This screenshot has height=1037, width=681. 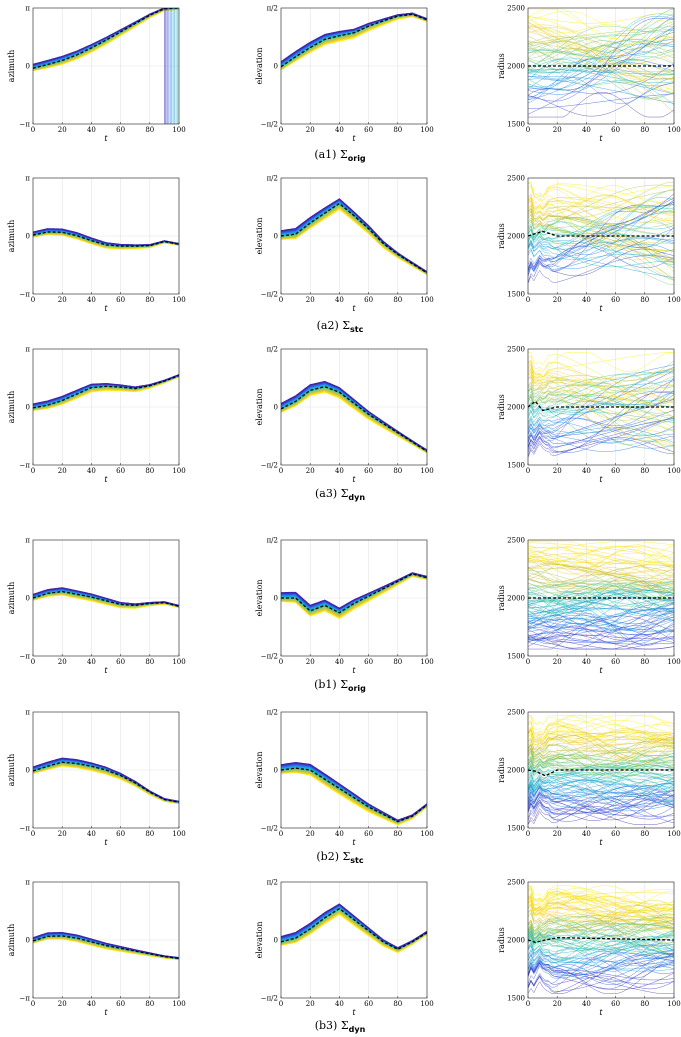 I want to click on y-tick-label: π/2, so click(x=272, y=179).